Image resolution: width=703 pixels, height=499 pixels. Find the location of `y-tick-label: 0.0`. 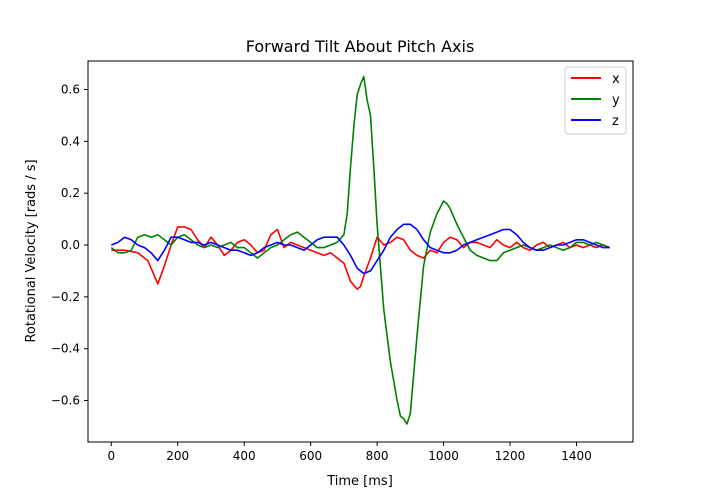

y-tick-label: 0.0 is located at coordinates (70, 245).